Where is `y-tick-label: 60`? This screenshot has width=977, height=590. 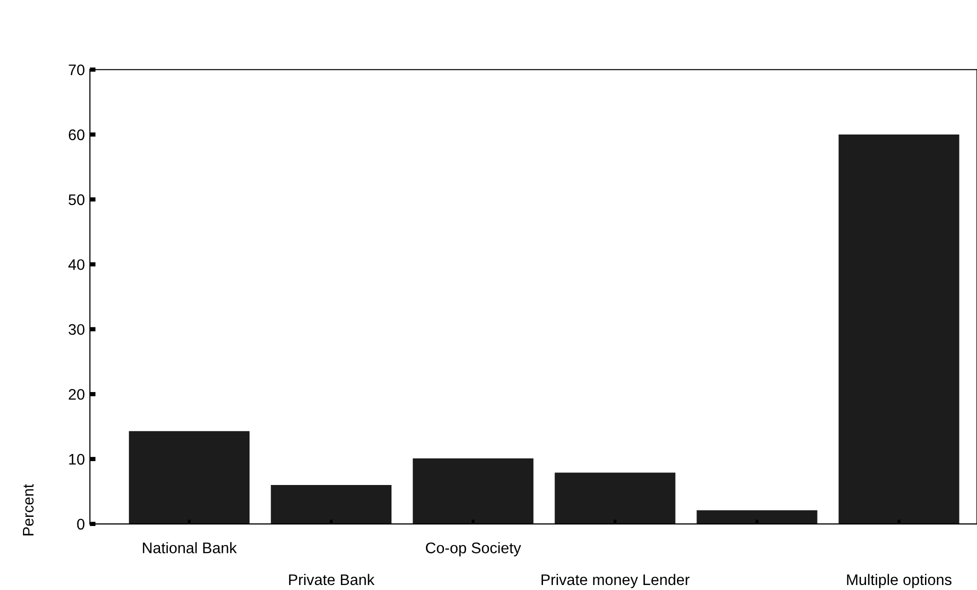
y-tick-label: 60 is located at coordinates (76, 134).